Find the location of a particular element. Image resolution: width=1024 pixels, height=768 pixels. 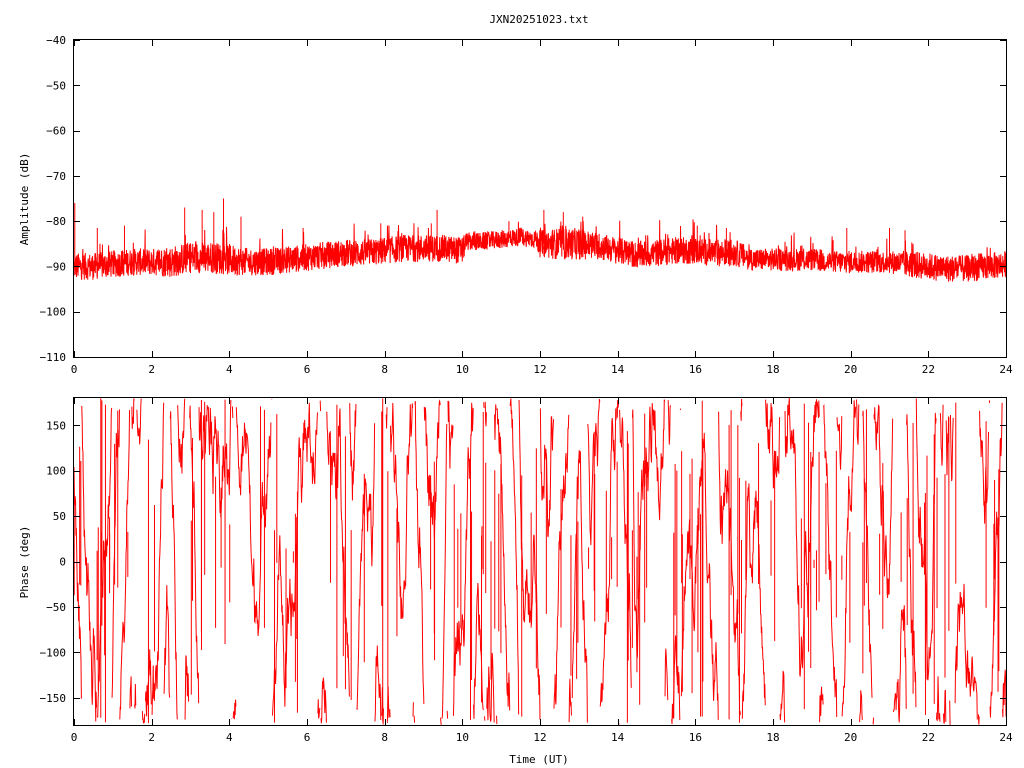

phase-x-tick-label: 0 is located at coordinates (74, 737).